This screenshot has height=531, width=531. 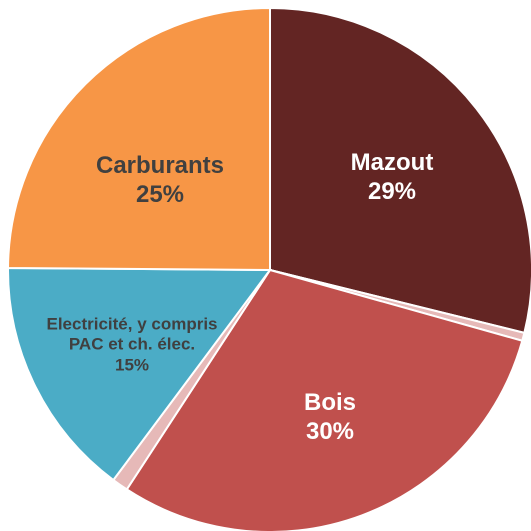 I want to click on value-label: 29%, so click(x=392, y=191).